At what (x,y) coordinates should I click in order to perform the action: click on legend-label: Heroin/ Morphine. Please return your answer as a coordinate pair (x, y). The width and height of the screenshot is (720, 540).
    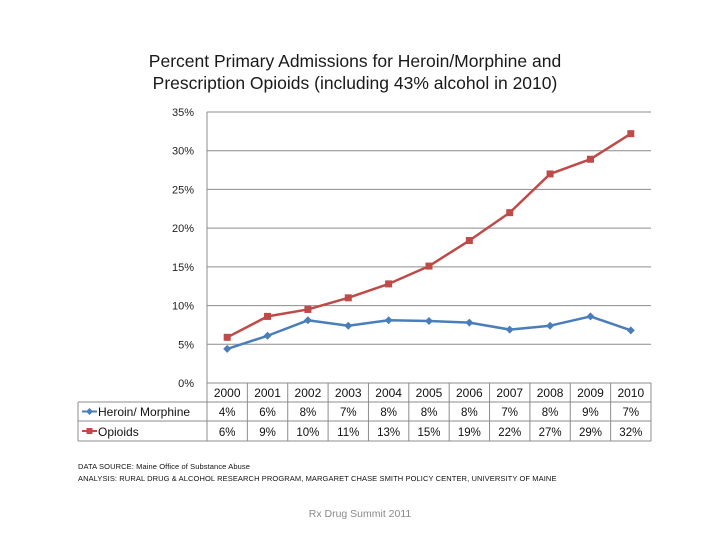
    Looking at the image, I should click on (144, 412).